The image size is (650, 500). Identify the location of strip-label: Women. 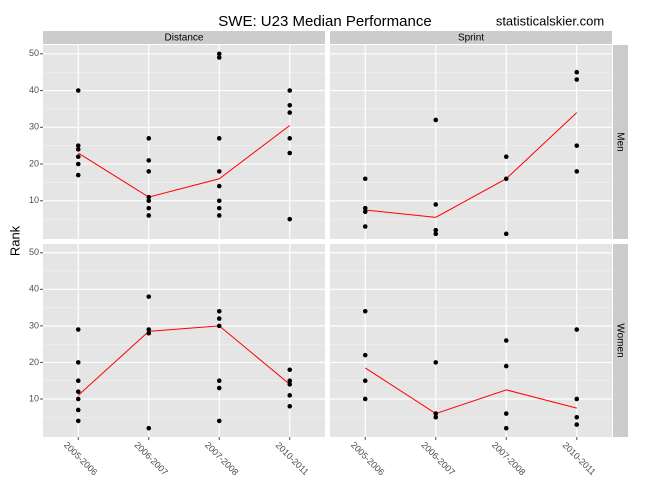
(619, 340).